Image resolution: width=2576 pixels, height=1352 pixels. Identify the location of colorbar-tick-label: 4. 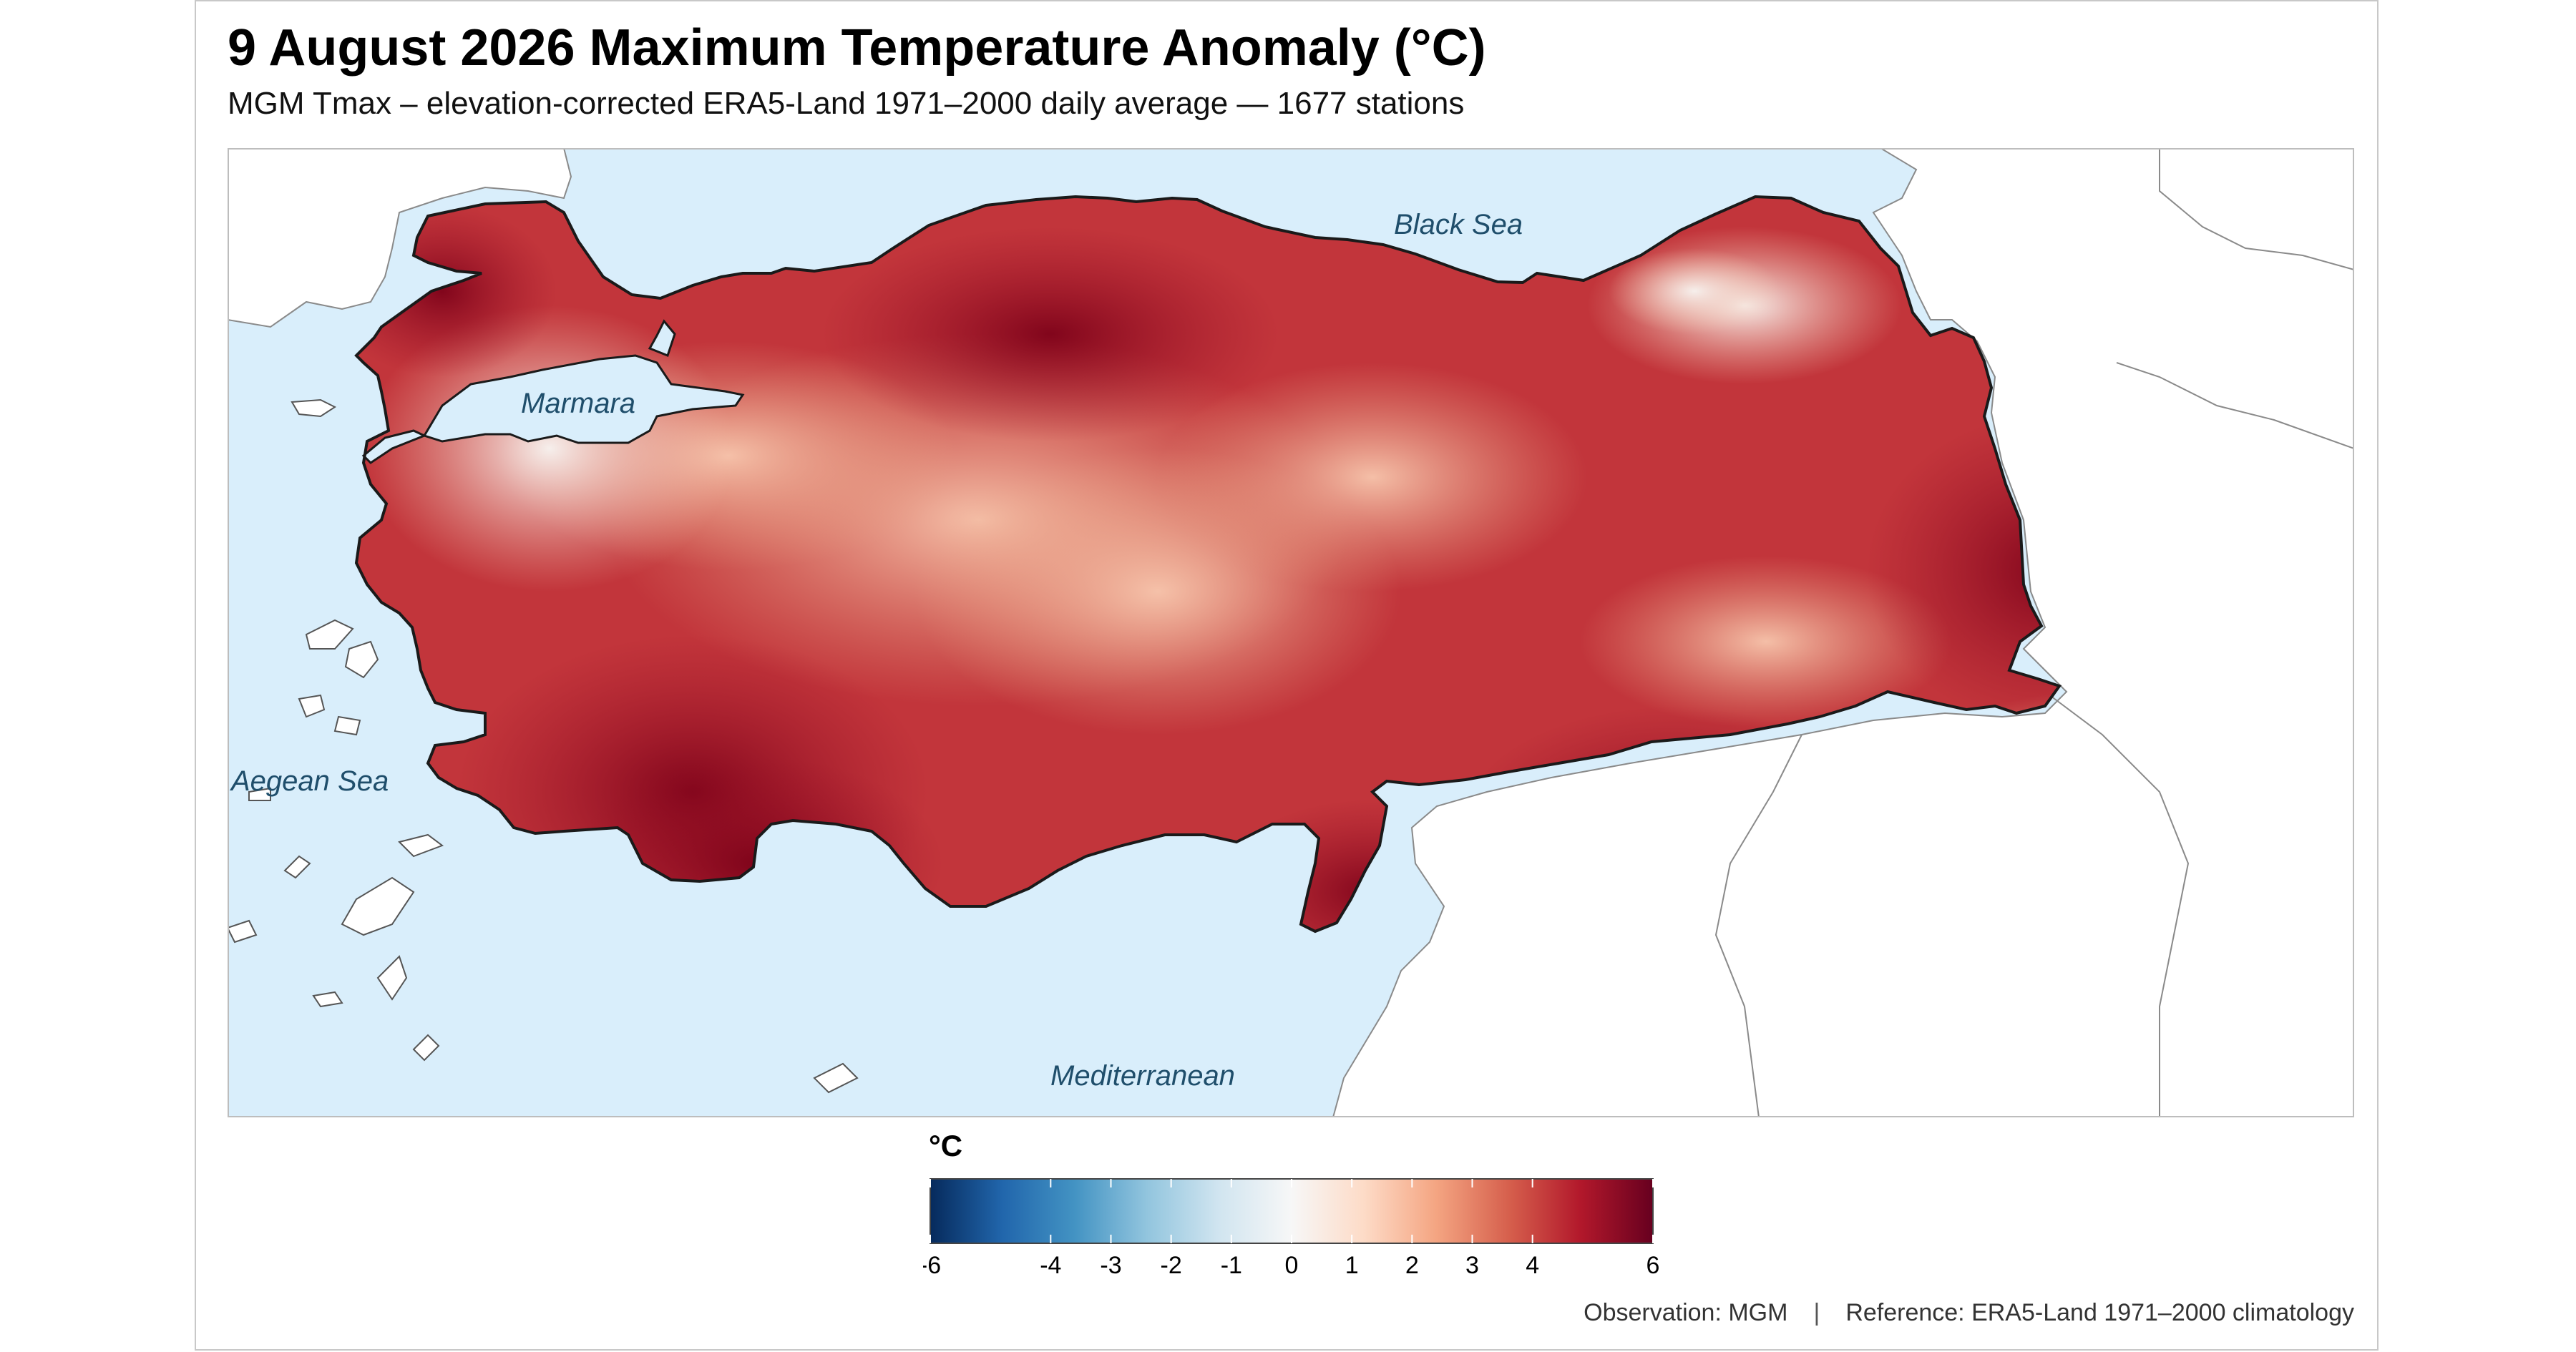
(1532, 1266).